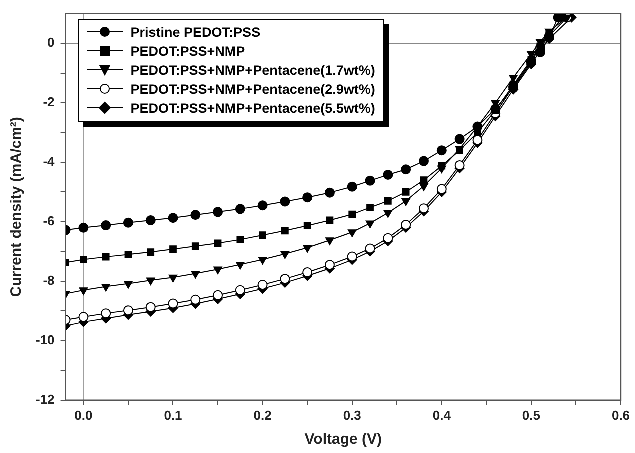 The image size is (635, 453). What do you see at coordinates (352, 415) in the screenshot?
I see `x-tick-label: 0.3` at bounding box center [352, 415].